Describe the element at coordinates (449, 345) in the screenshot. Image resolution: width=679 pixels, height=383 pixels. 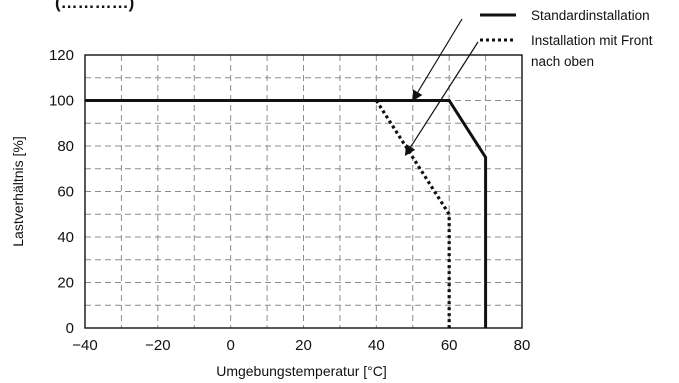
I see `x-tick-label: 60` at that location.